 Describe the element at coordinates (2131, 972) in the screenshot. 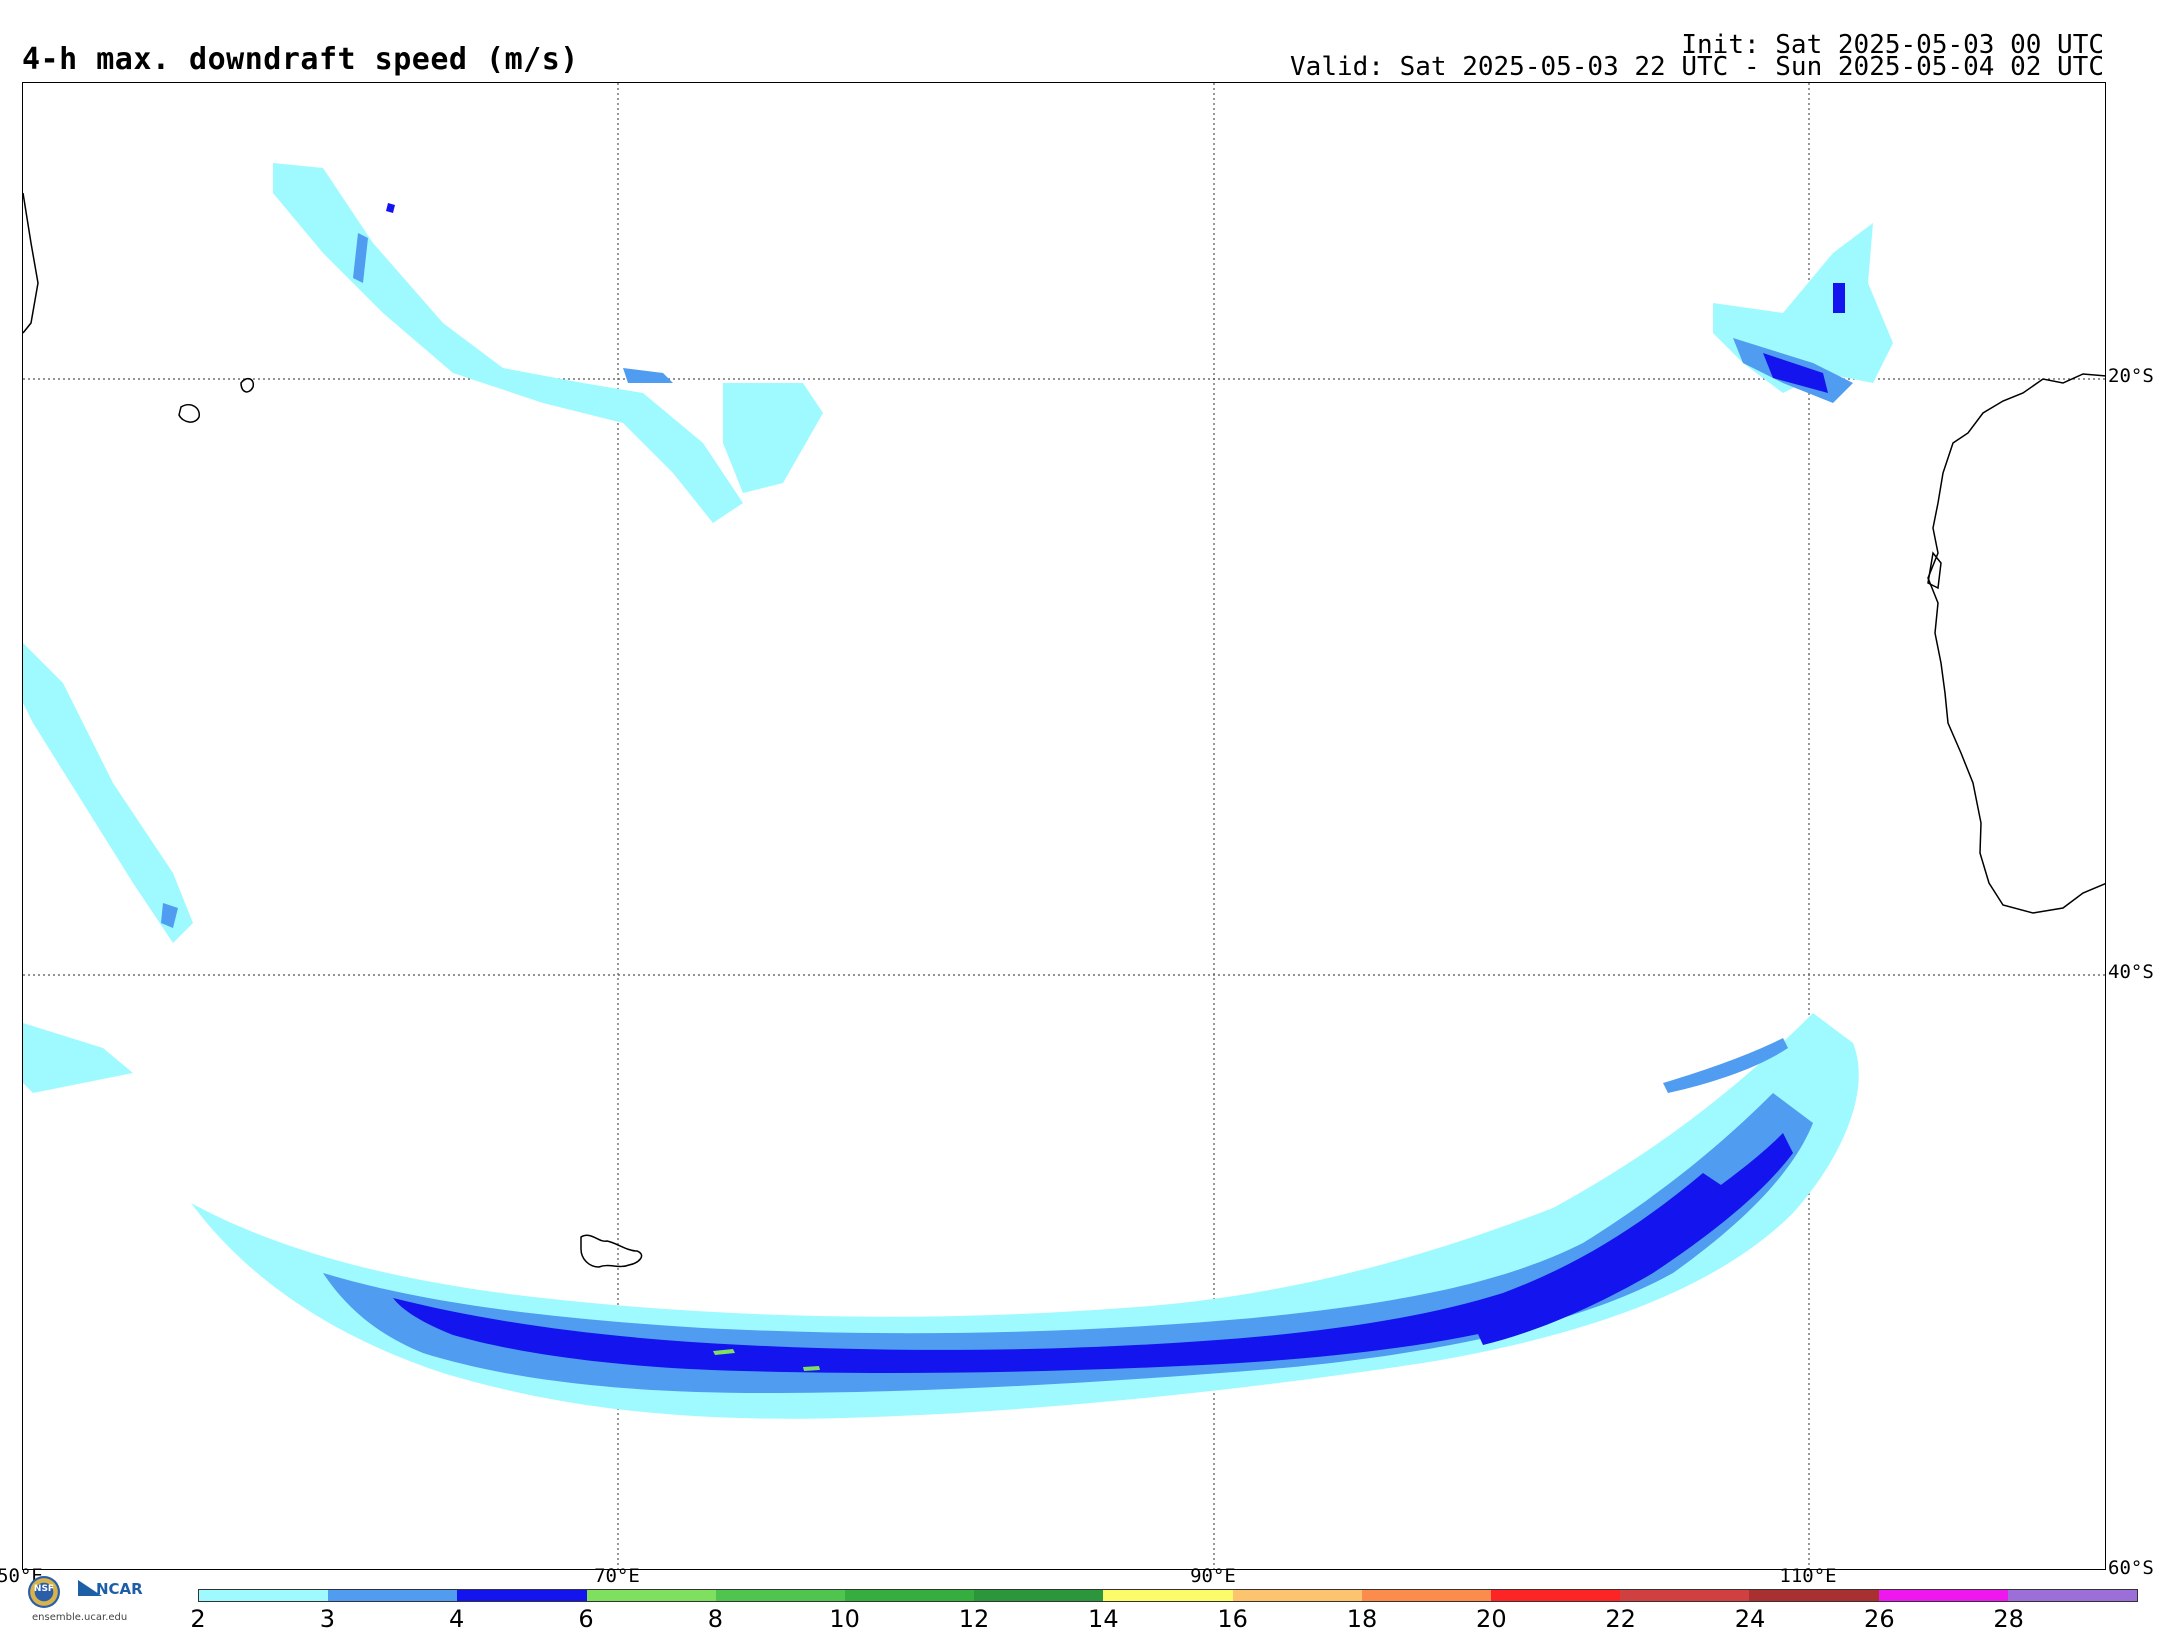

I see `lat-label-40s: 40°S` at that location.